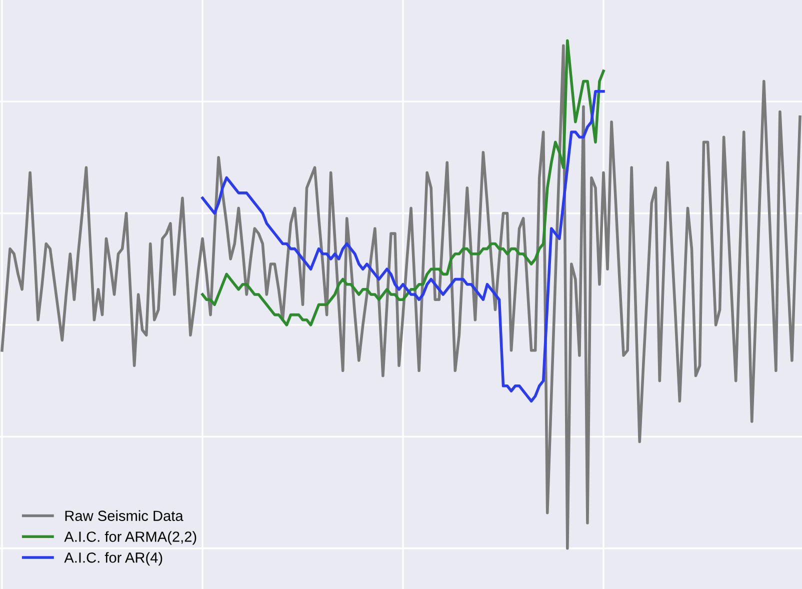 This screenshot has height=589, width=802. Describe the element at coordinates (130, 538) in the screenshot. I see `legend-label: A.I.C. for ARMA(2,2)` at that location.